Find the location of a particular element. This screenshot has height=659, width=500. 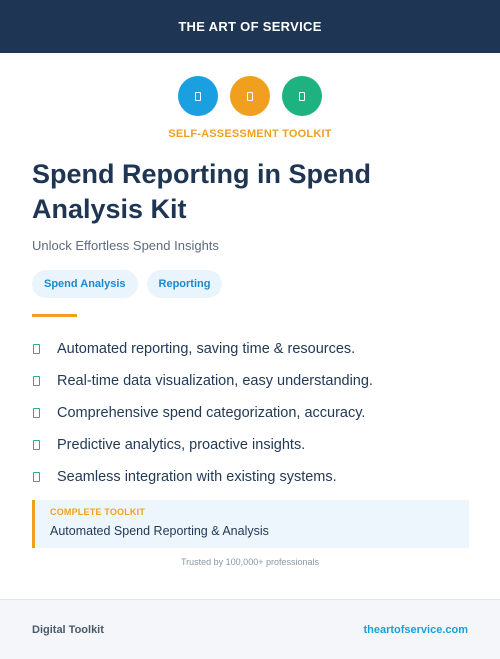

footer: Digital Toolkit theartofservice.com is located at coordinates (250, 629).